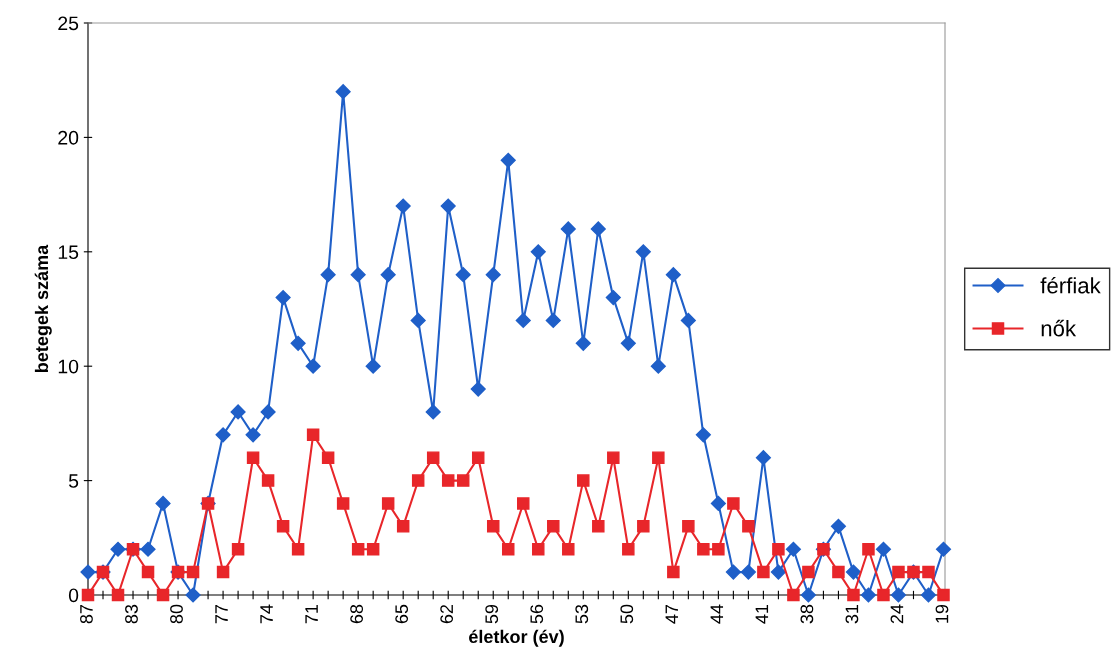 The image size is (1120, 669). What do you see at coordinates (516, 638) in the screenshot?
I see `x-axis-title: életkor (év)` at bounding box center [516, 638].